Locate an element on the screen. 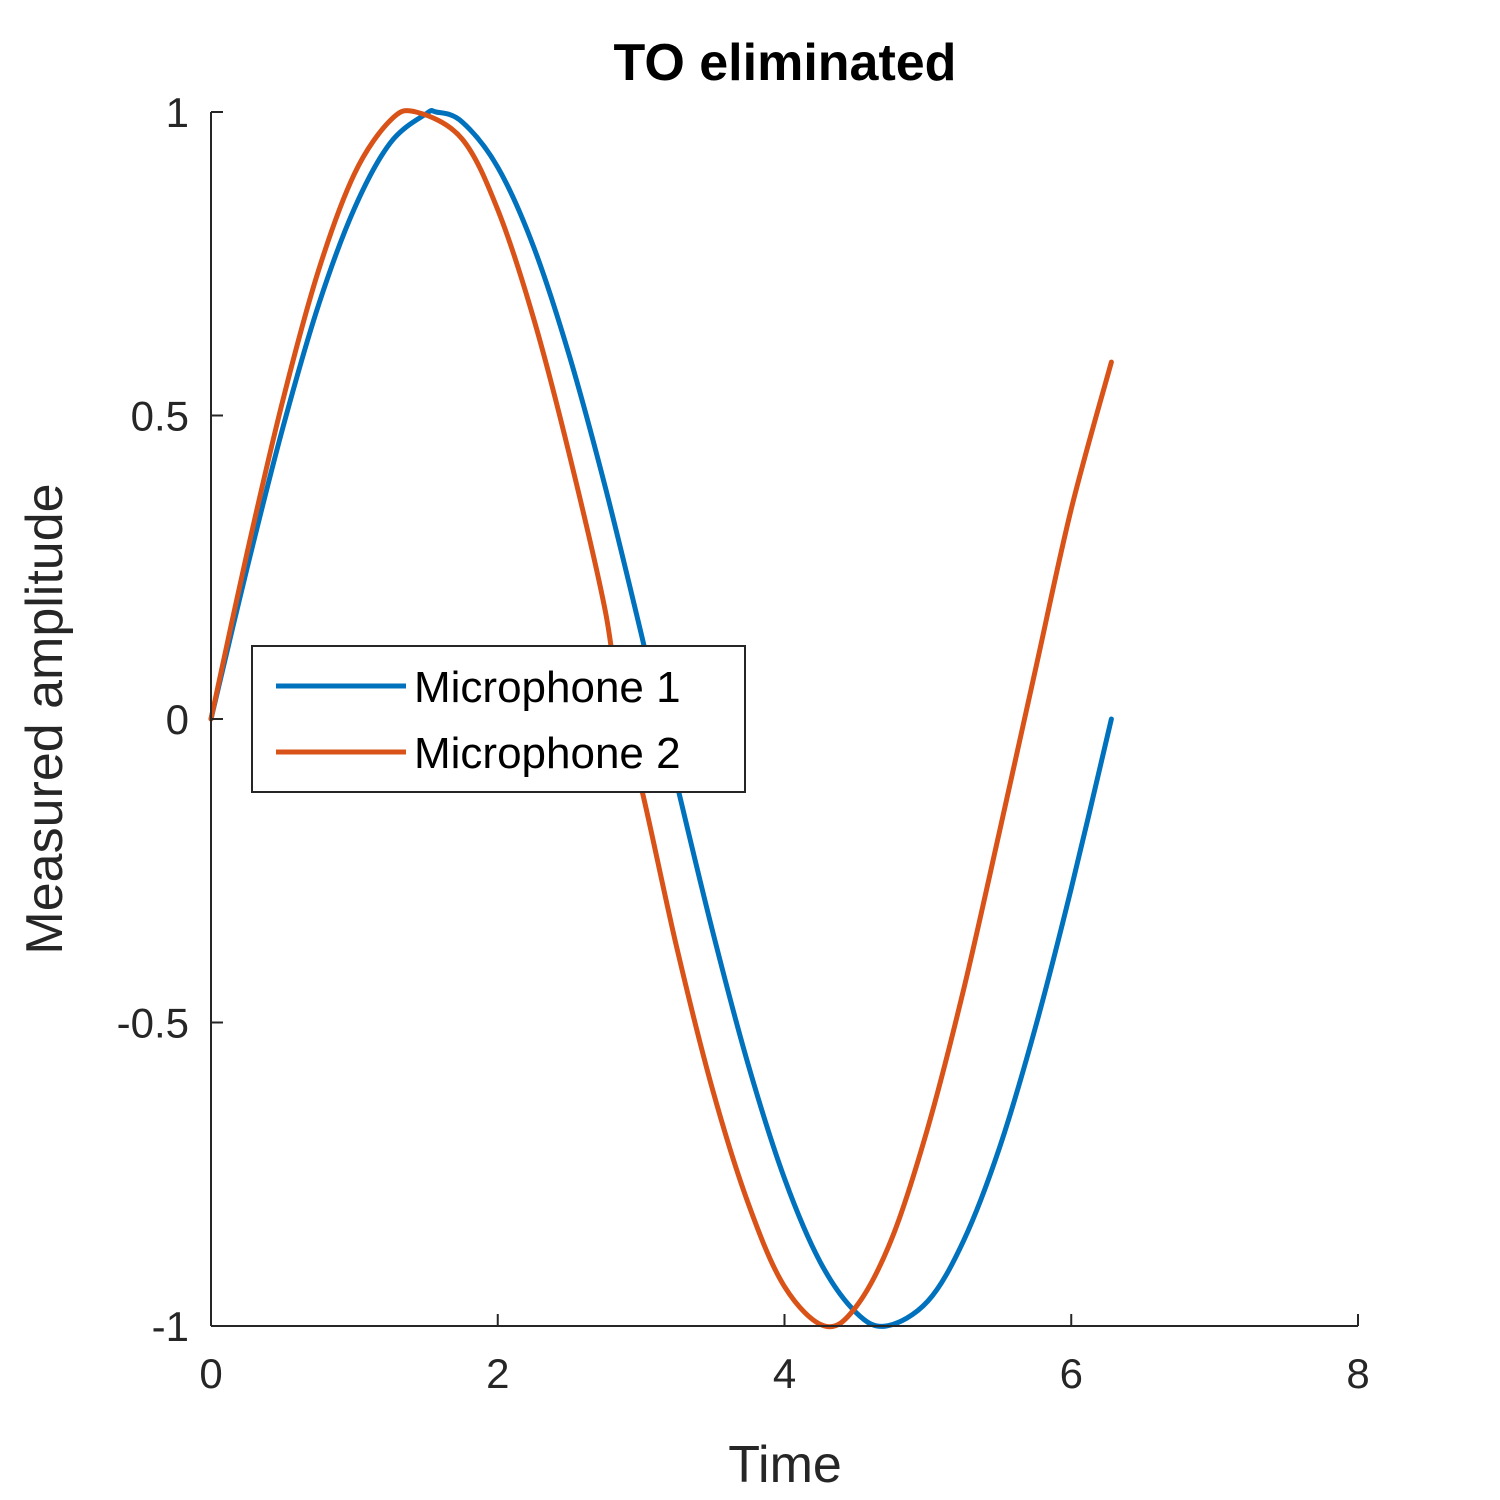  legend: Microphone 1 Microphone 2 is located at coordinates (498, 719).